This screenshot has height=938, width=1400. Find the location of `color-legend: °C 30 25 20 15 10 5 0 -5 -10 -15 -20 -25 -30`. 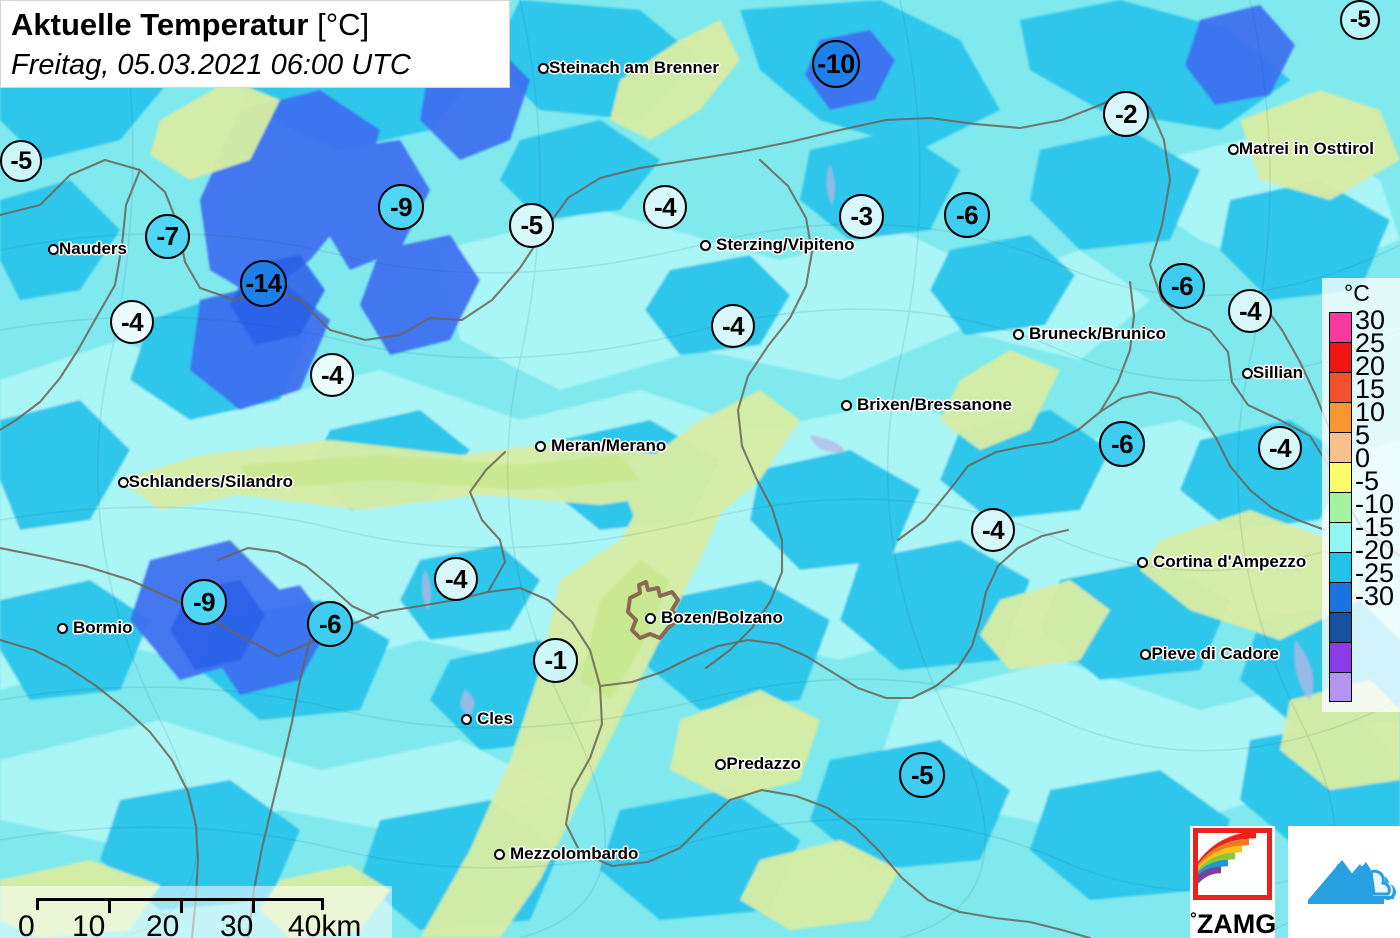

color-legend: °C 30 25 20 15 10 5 0 -5 -10 -15 -20 -25 -30 is located at coordinates (1361, 495).